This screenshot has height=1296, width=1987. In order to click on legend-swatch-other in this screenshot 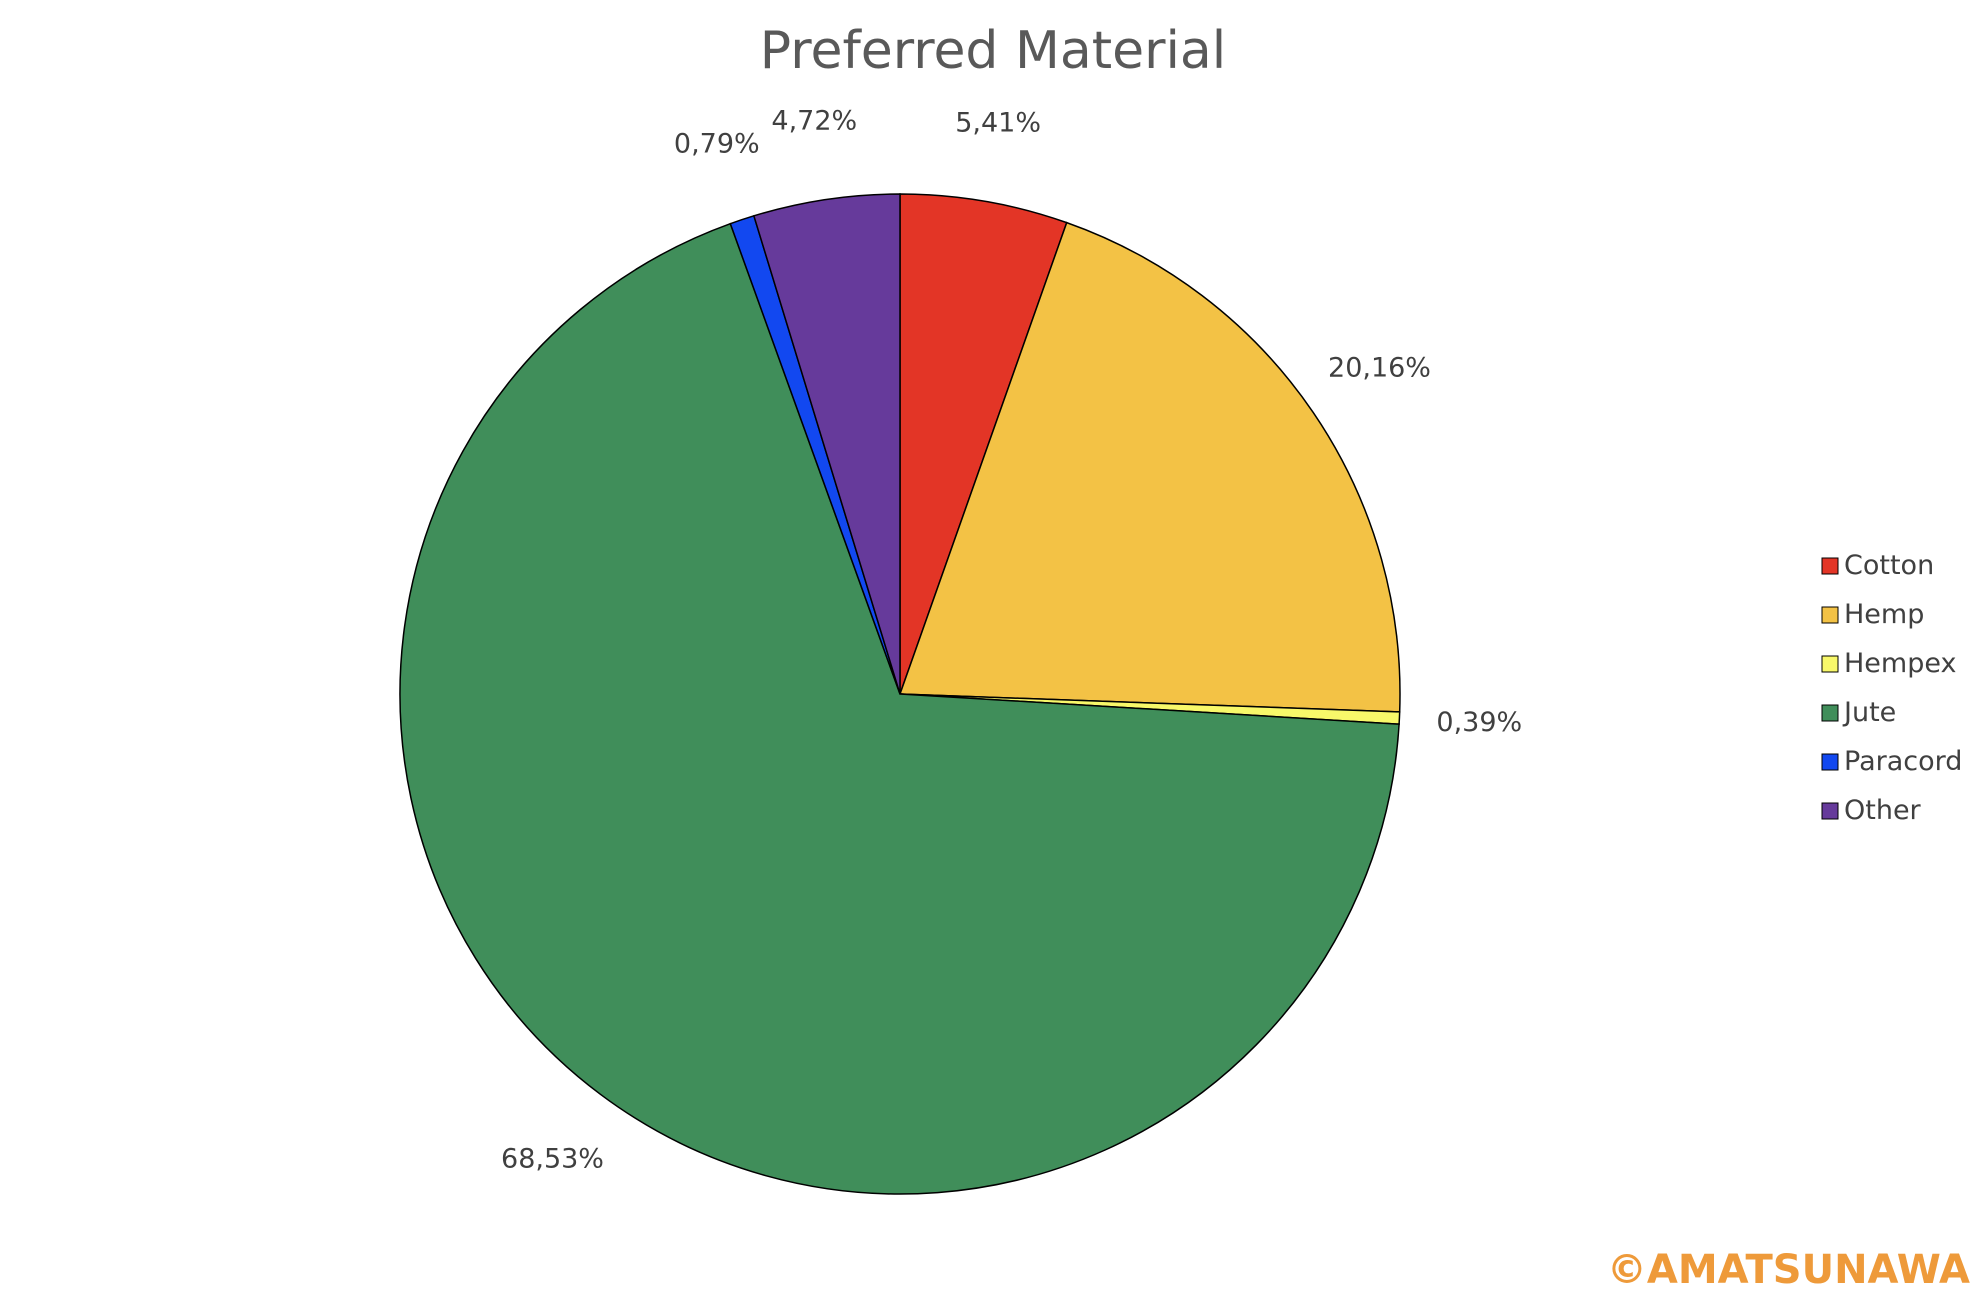, I will do `click(1830, 811)`.